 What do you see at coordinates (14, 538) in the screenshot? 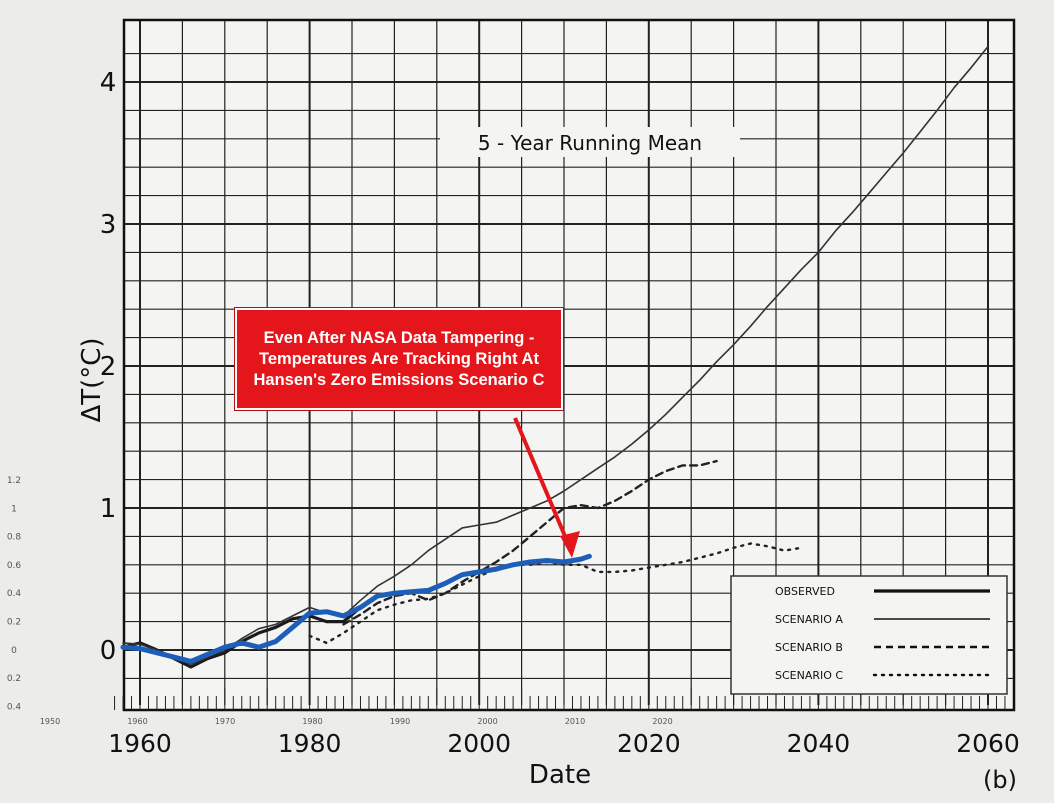
I see `overlay-y-tick-label: 0.8` at bounding box center [14, 538].